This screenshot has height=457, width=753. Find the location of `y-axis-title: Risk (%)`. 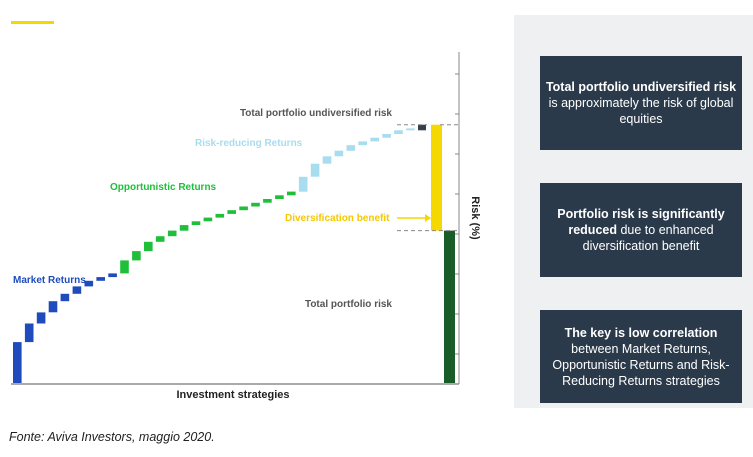

y-axis-title: Risk (%) is located at coordinates (475, 218).